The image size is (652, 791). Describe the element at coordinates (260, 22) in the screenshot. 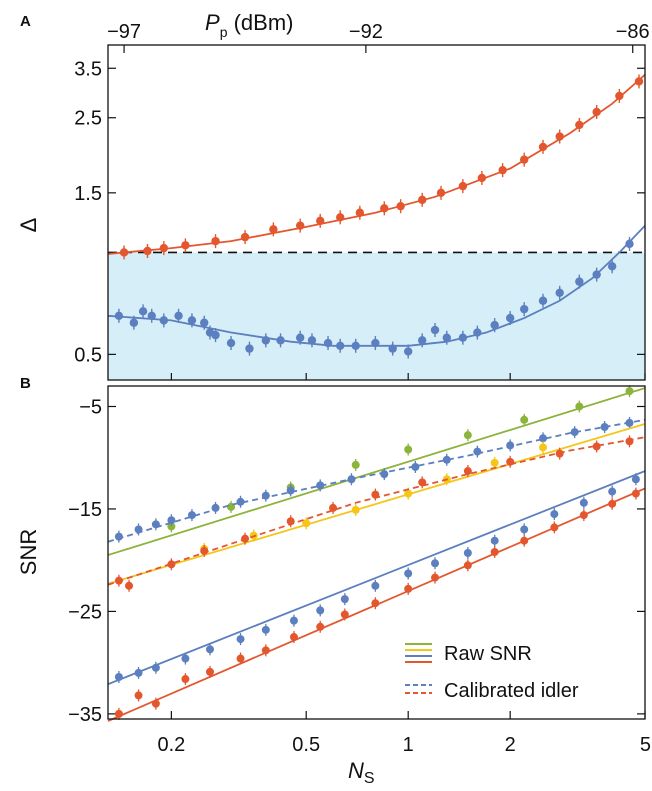

I see `top-axis-label-unit: (dBm)` at that location.